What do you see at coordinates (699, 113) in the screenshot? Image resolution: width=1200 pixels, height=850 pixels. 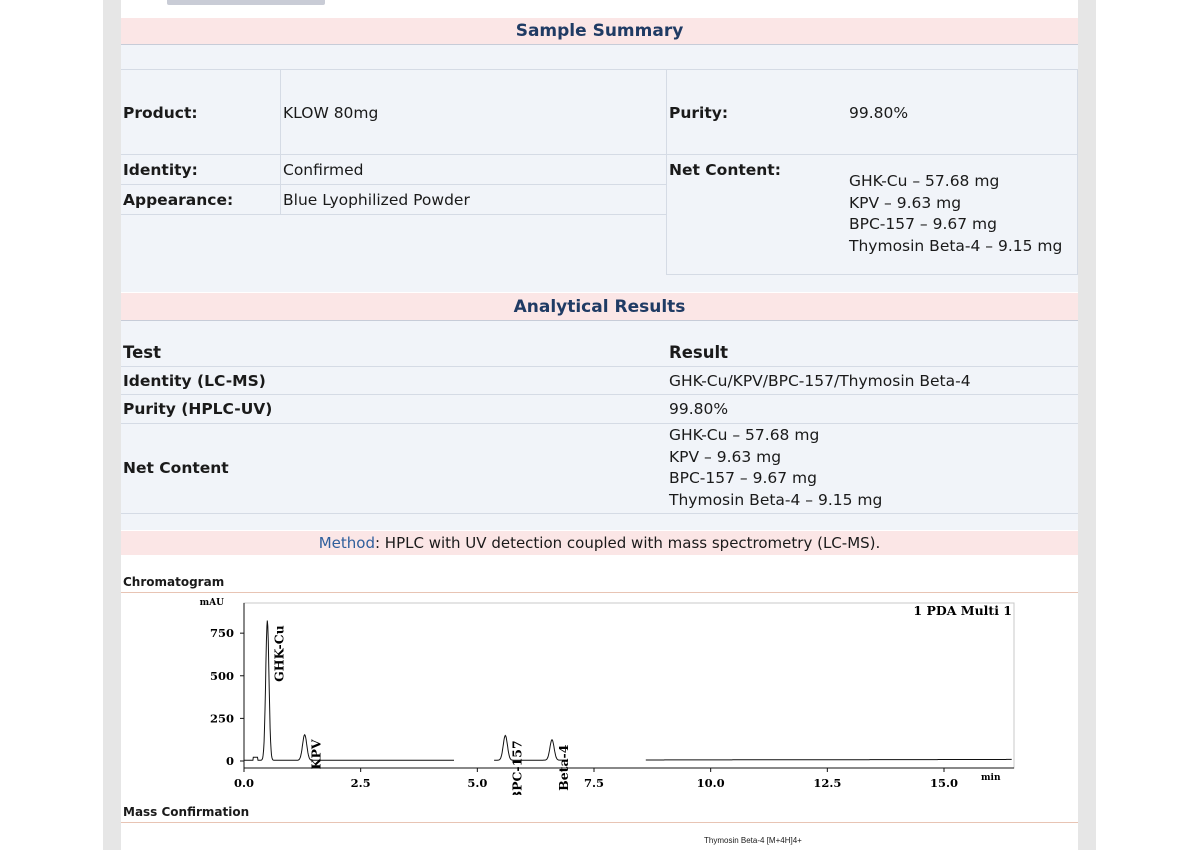 I see `purity-label: Purity:` at bounding box center [699, 113].